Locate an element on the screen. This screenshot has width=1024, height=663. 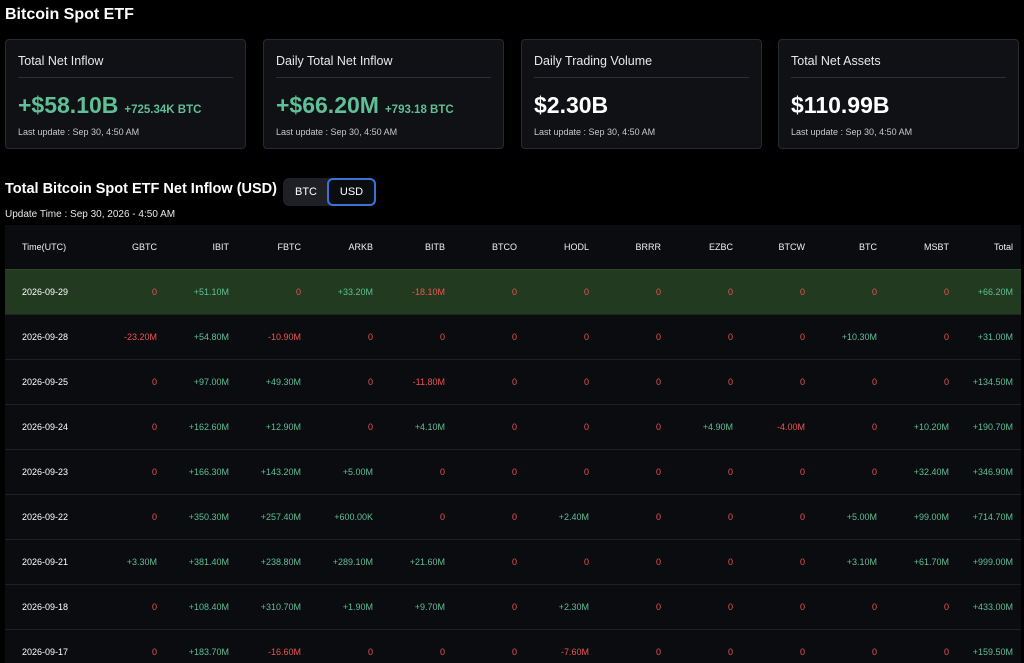
card-main-value: +$66.20M is located at coordinates (327, 105).